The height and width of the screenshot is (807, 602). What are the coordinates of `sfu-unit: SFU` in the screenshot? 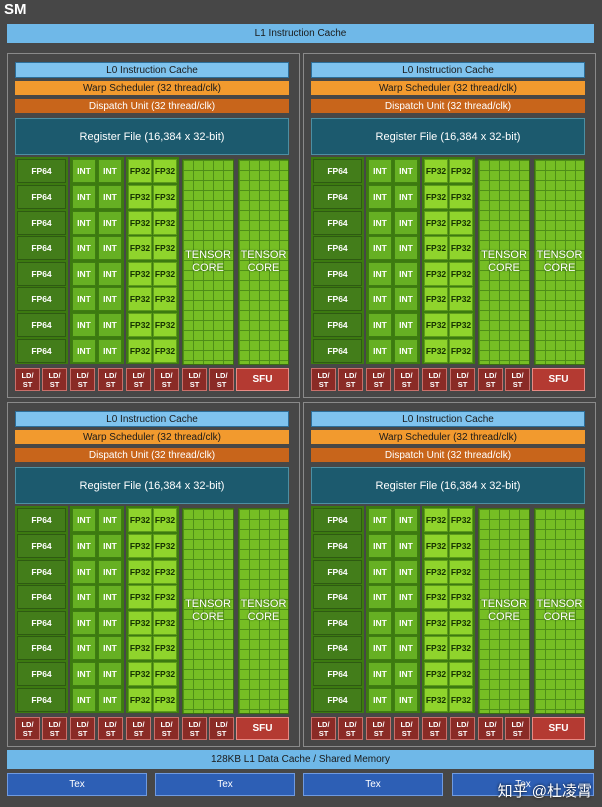 It's located at (558, 379).